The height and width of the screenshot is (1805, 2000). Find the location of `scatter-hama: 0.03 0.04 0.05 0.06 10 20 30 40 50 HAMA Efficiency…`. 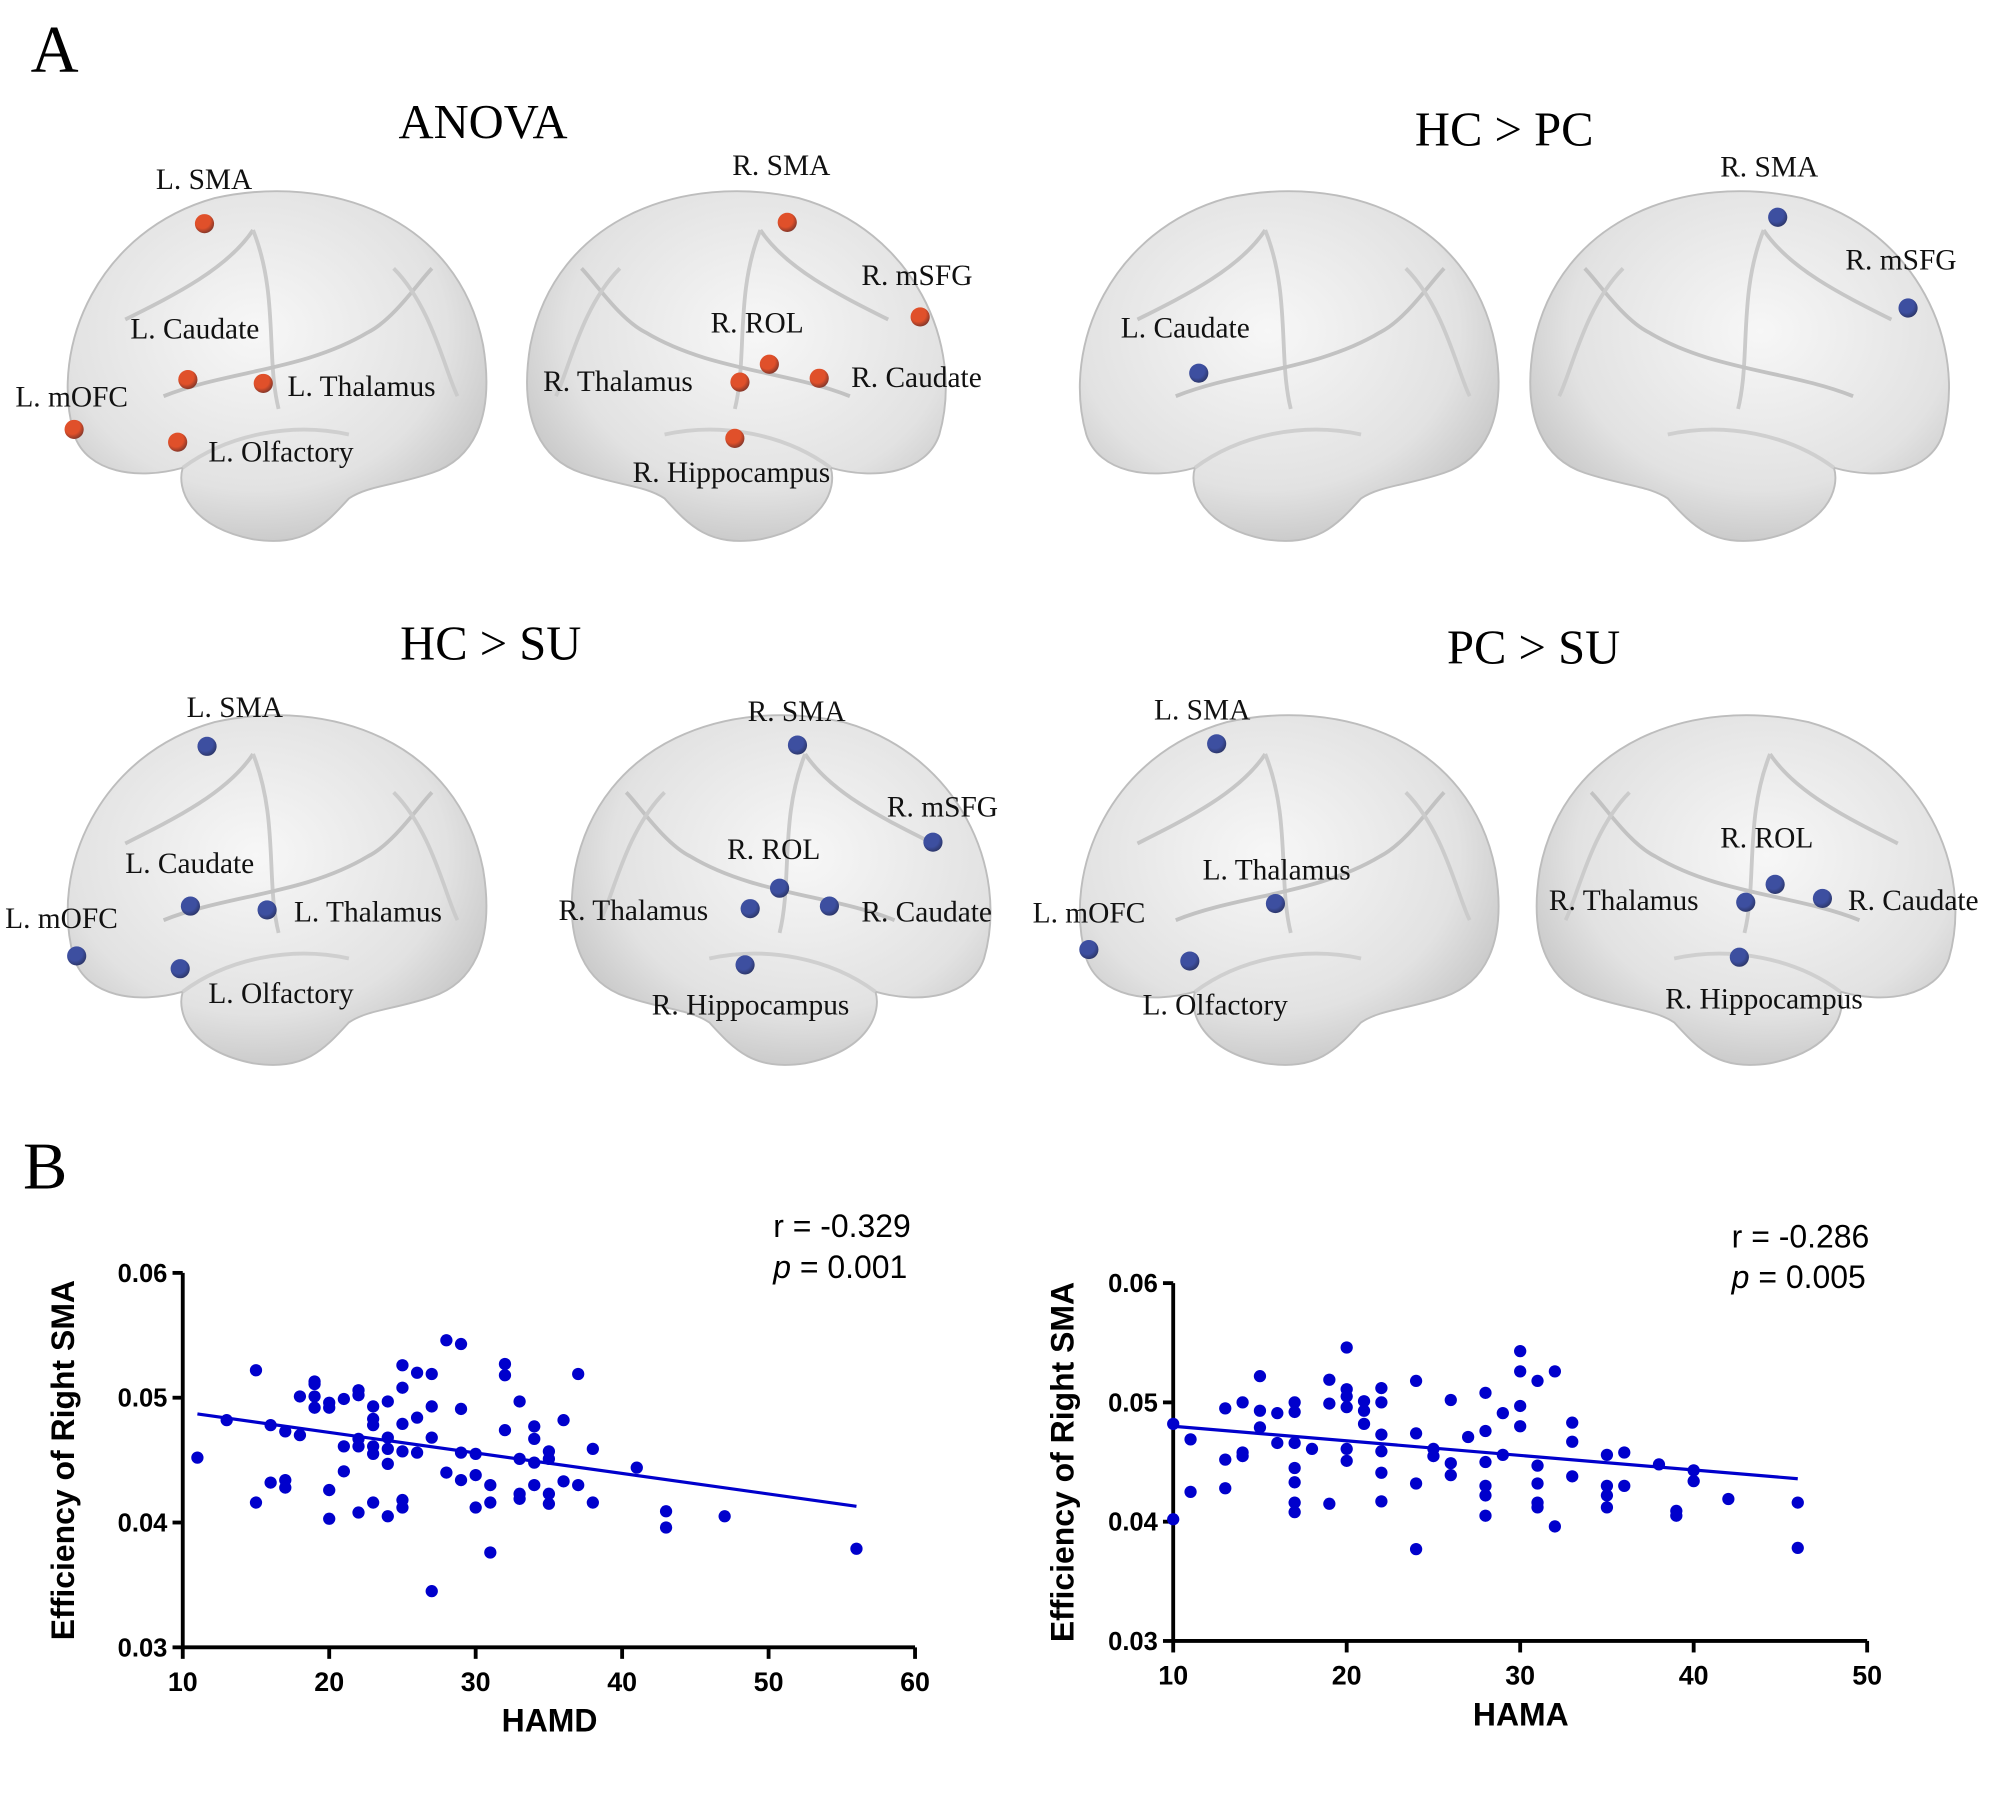

scatter-hama: 0.03 0.04 0.05 0.06 10 20 30 40 50 HAMA Efficiency… is located at coordinates (1464, 1475).